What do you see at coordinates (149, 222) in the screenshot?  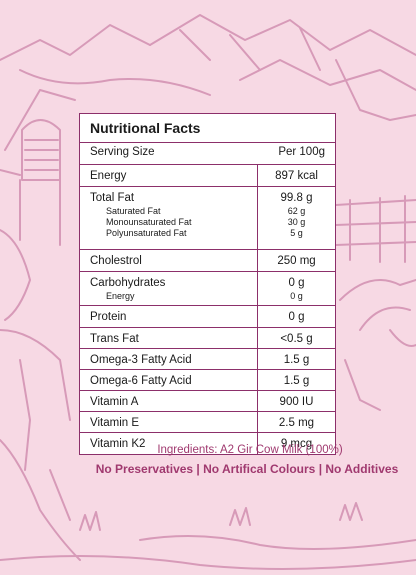 I see `sub-nutrient-label: Monounsaturated Fat` at bounding box center [149, 222].